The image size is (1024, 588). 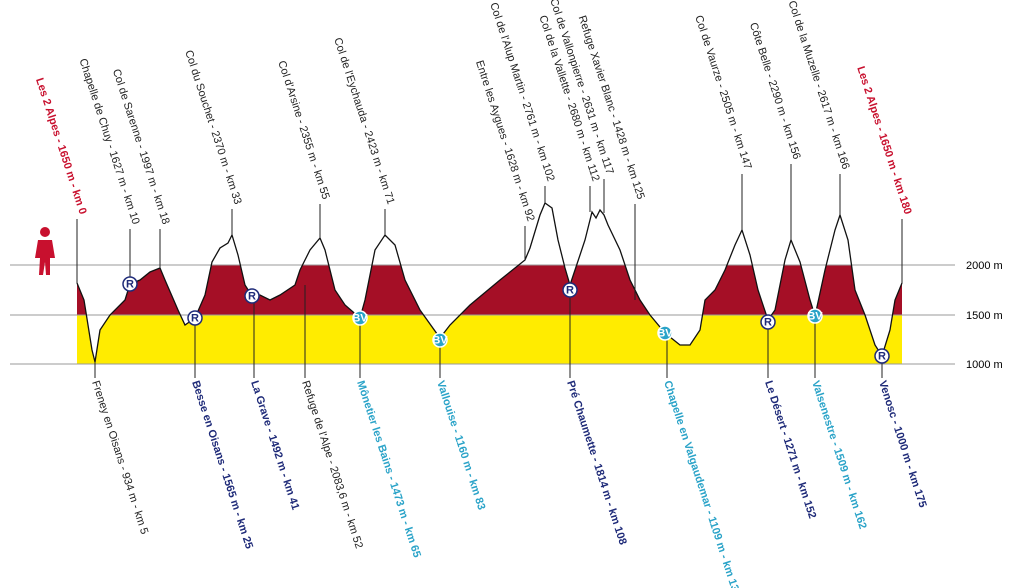 I want to click on bottom-label: Refuge de l'Alpe - 2083,6 m - km 52, so click(x=332, y=464).